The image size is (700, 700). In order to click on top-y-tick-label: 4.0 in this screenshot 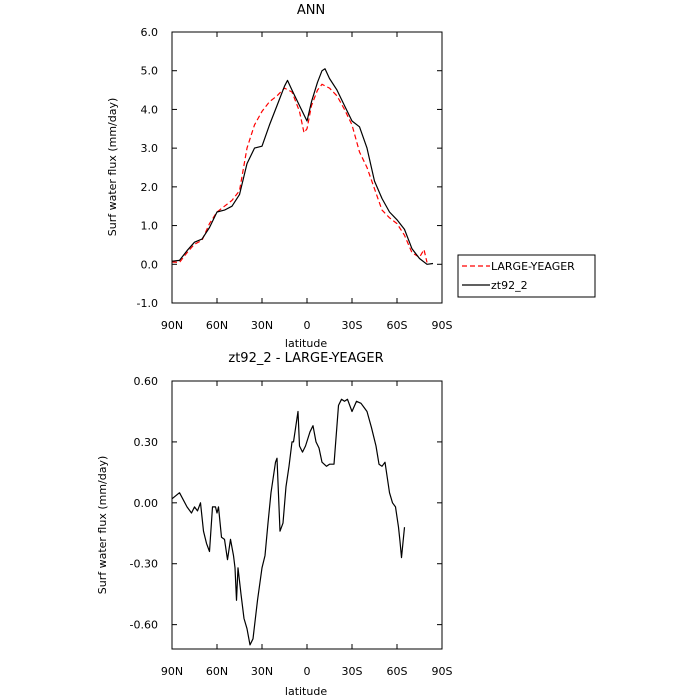, I will do `click(150, 109)`.